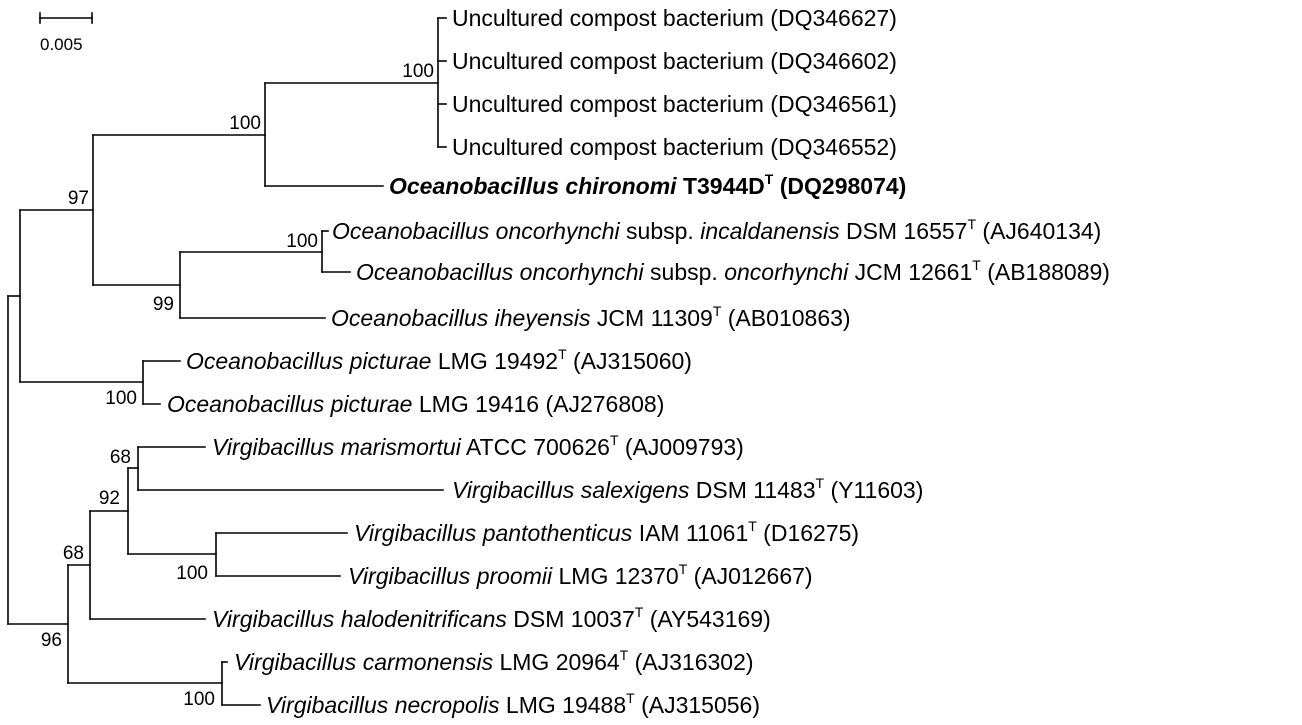  I want to click on taxon-accession: (DQ298074), so click(839, 186).